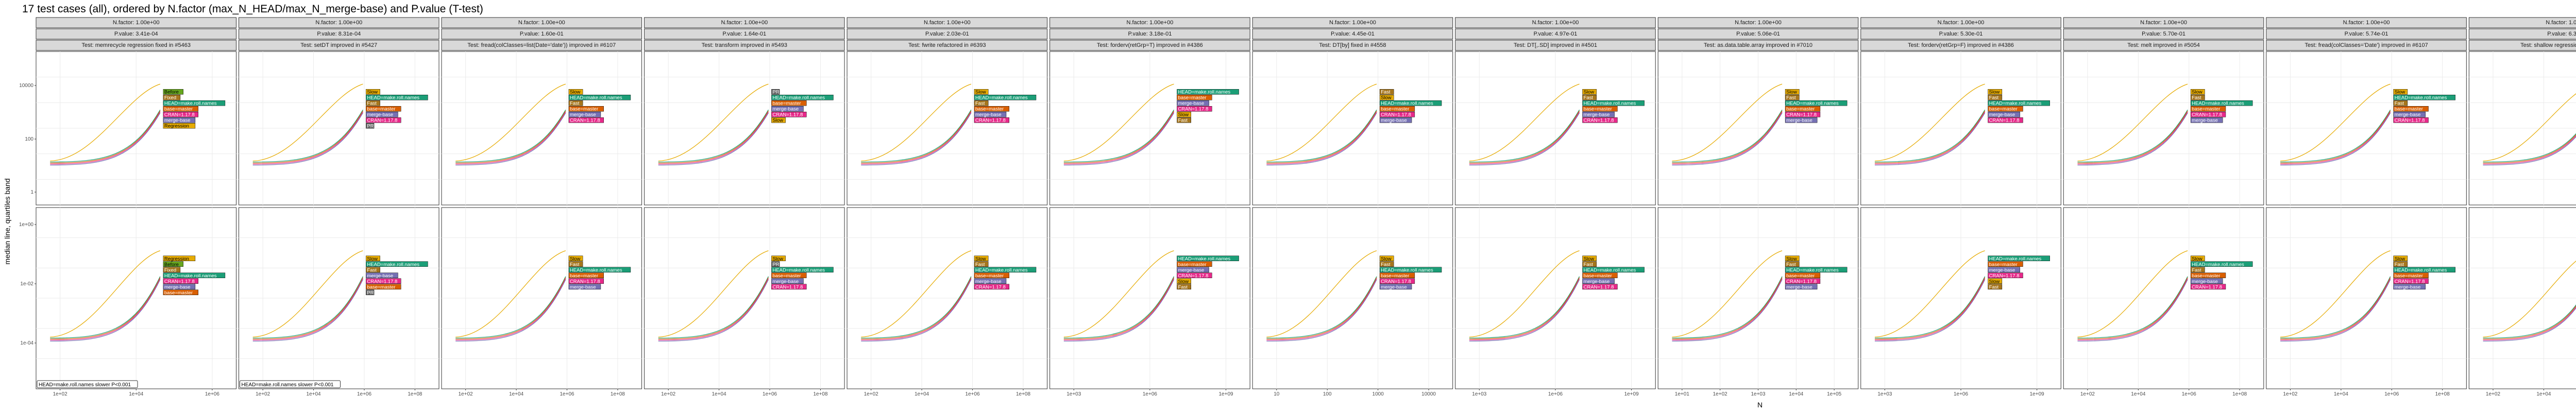 This screenshot has height=412, width=2576. What do you see at coordinates (1834, 394) in the screenshot?
I see `x-tick-label: 1e+05` at bounding box center [1834, 394].